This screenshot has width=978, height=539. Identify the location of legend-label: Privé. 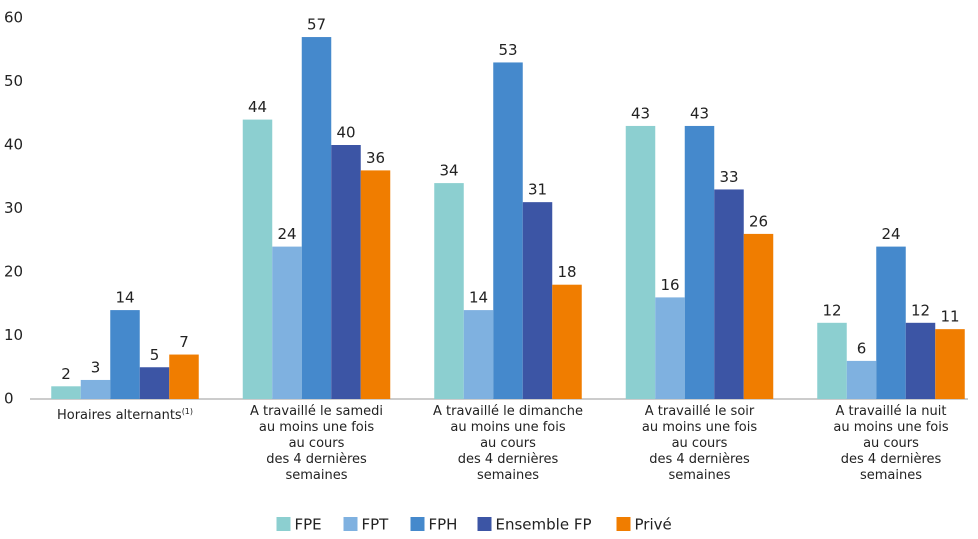
(653, 525).